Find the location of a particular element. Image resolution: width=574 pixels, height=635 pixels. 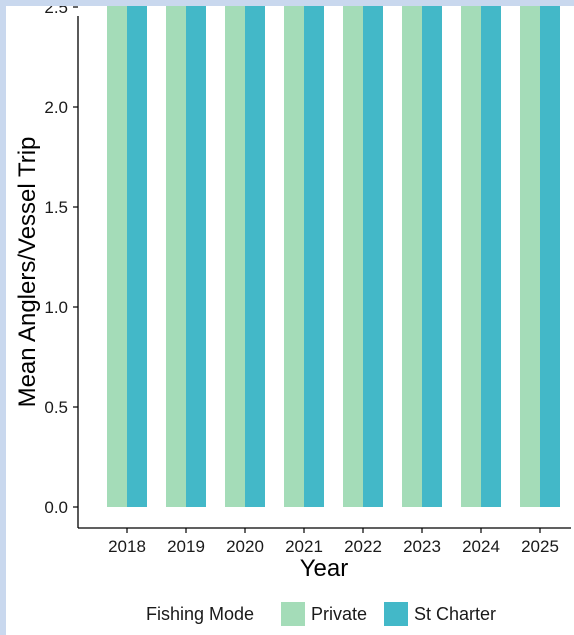

bar-st-charter-2025 is located at coordinates (550, 256).